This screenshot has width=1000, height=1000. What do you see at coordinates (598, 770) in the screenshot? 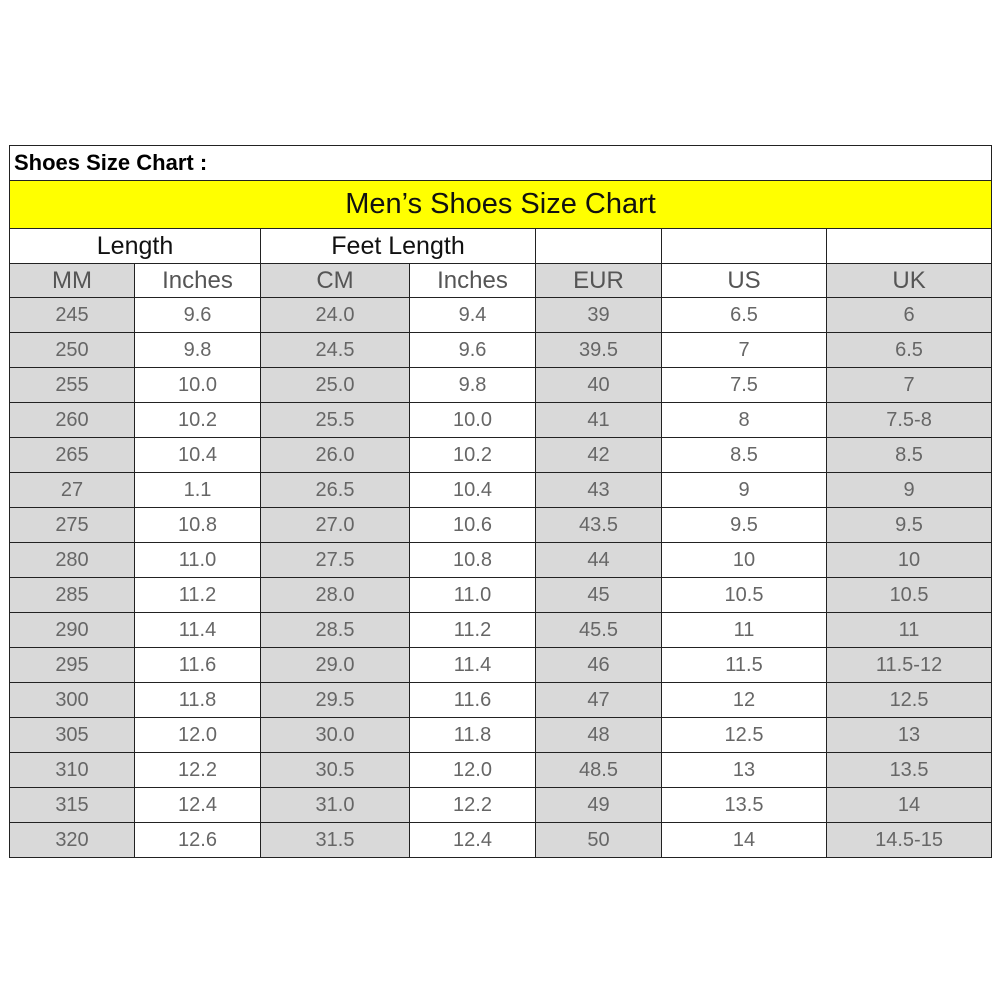
I see `table-cell: 48.5` at bounding box center [598, 770].